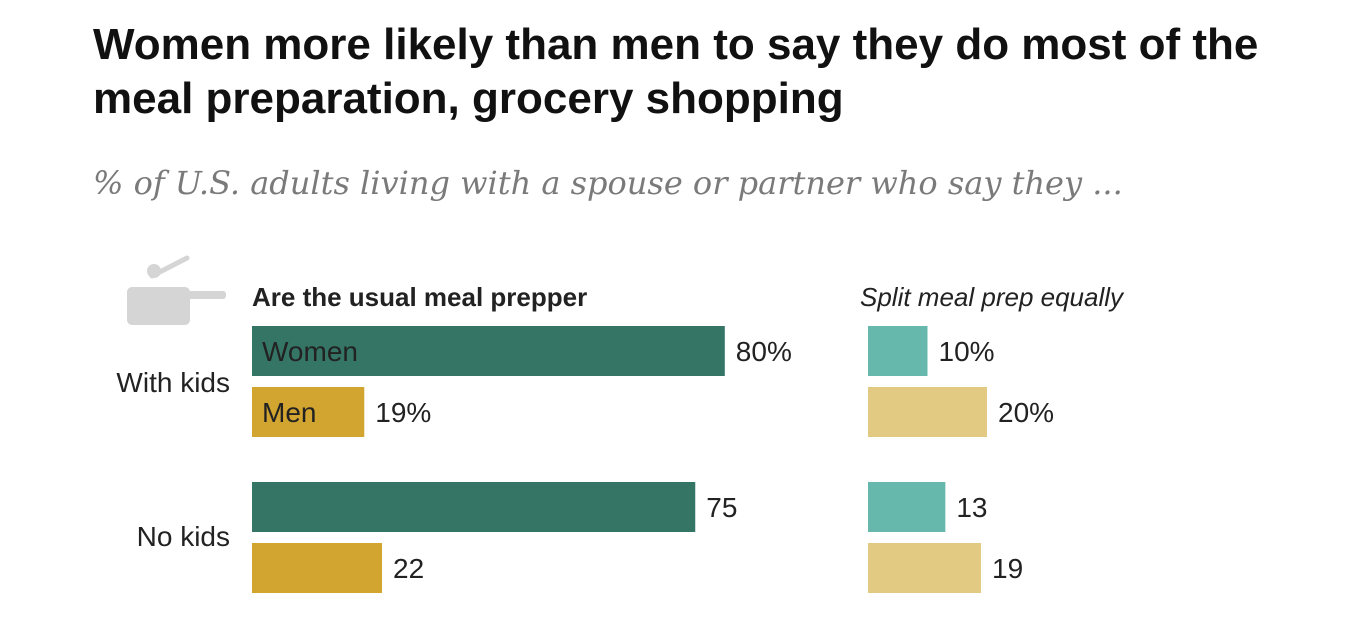  Describe the element at coordinates (403, 412) in the screenshot. I see `meal-prepper-value-label-men-with-kids: 19%` at that location.